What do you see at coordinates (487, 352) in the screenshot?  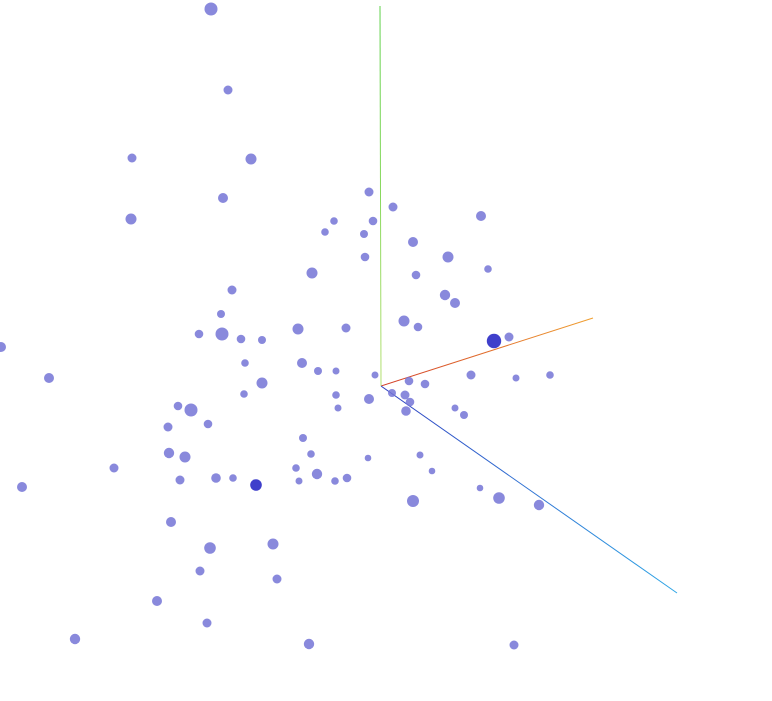 I see `x-axis-line` at bounding box center [487, 352].